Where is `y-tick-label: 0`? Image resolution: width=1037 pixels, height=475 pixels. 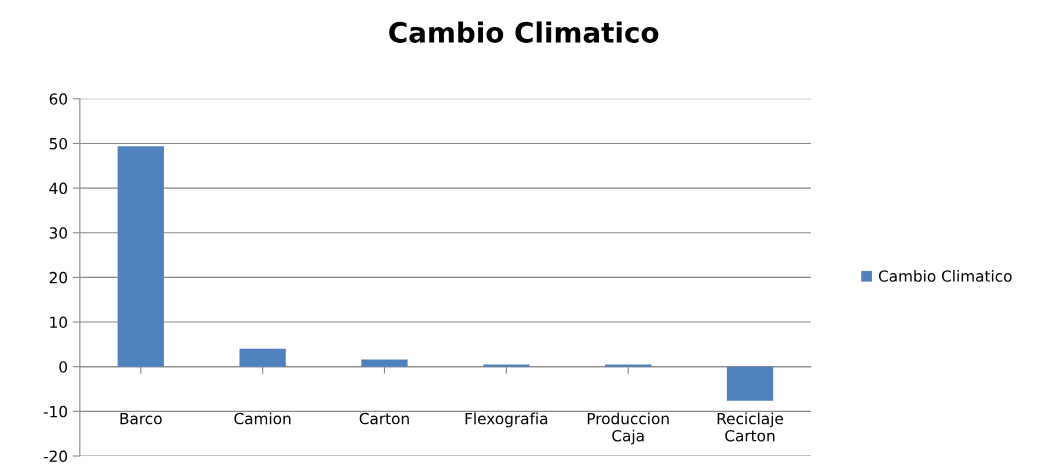
y-tick-label: 0 is located at coordinates (63, 367).